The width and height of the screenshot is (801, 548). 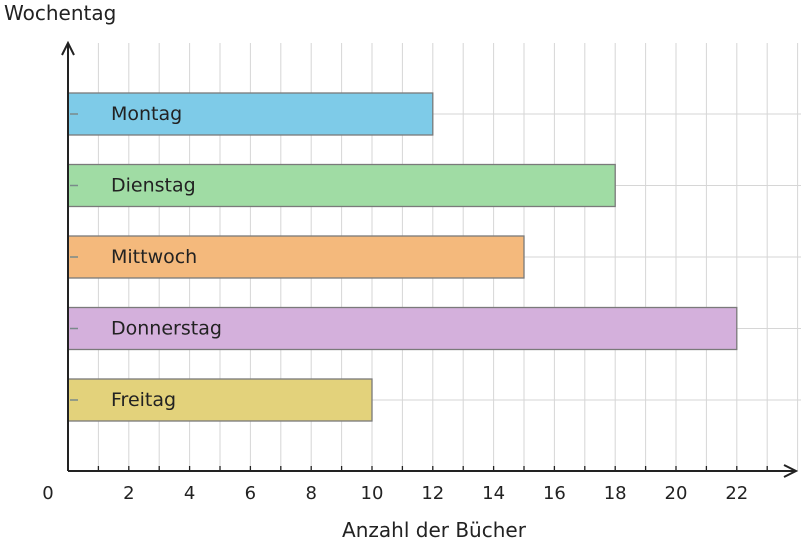 What do you see at coordinates (296, 257) in the screenshot?
I see `bar-mittwoch` at bounding box center [296, 257].